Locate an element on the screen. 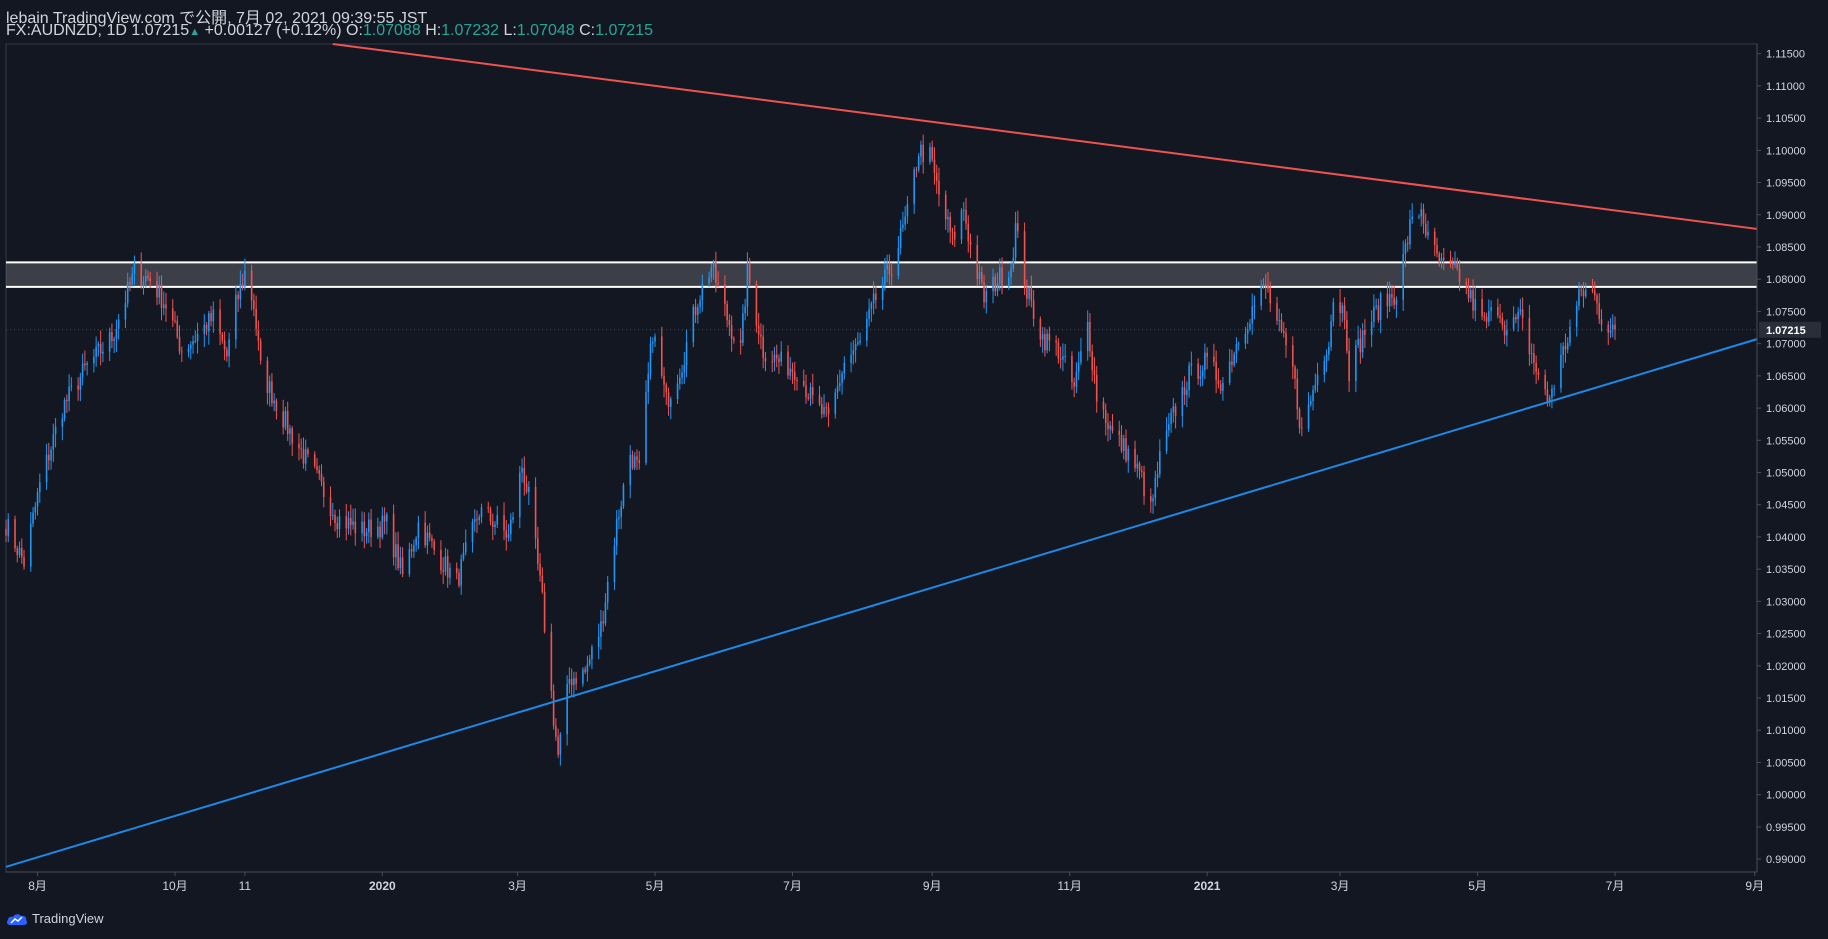 The width and height of the screenshot is (1828, 939). y-tick-label: 1.01500 is located at coordinates (1786, 699).